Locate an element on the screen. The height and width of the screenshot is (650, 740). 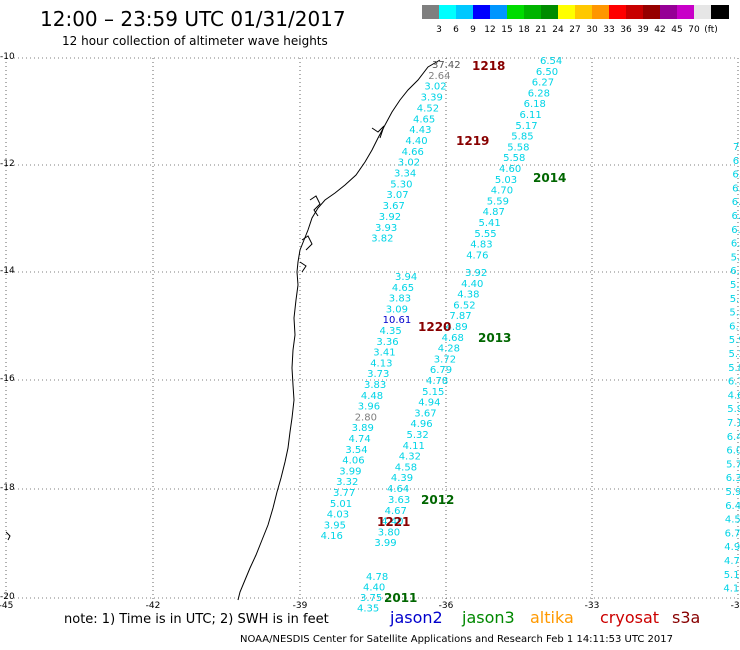
wave-height-value: 3.92 is located at coordinates (476, 273).